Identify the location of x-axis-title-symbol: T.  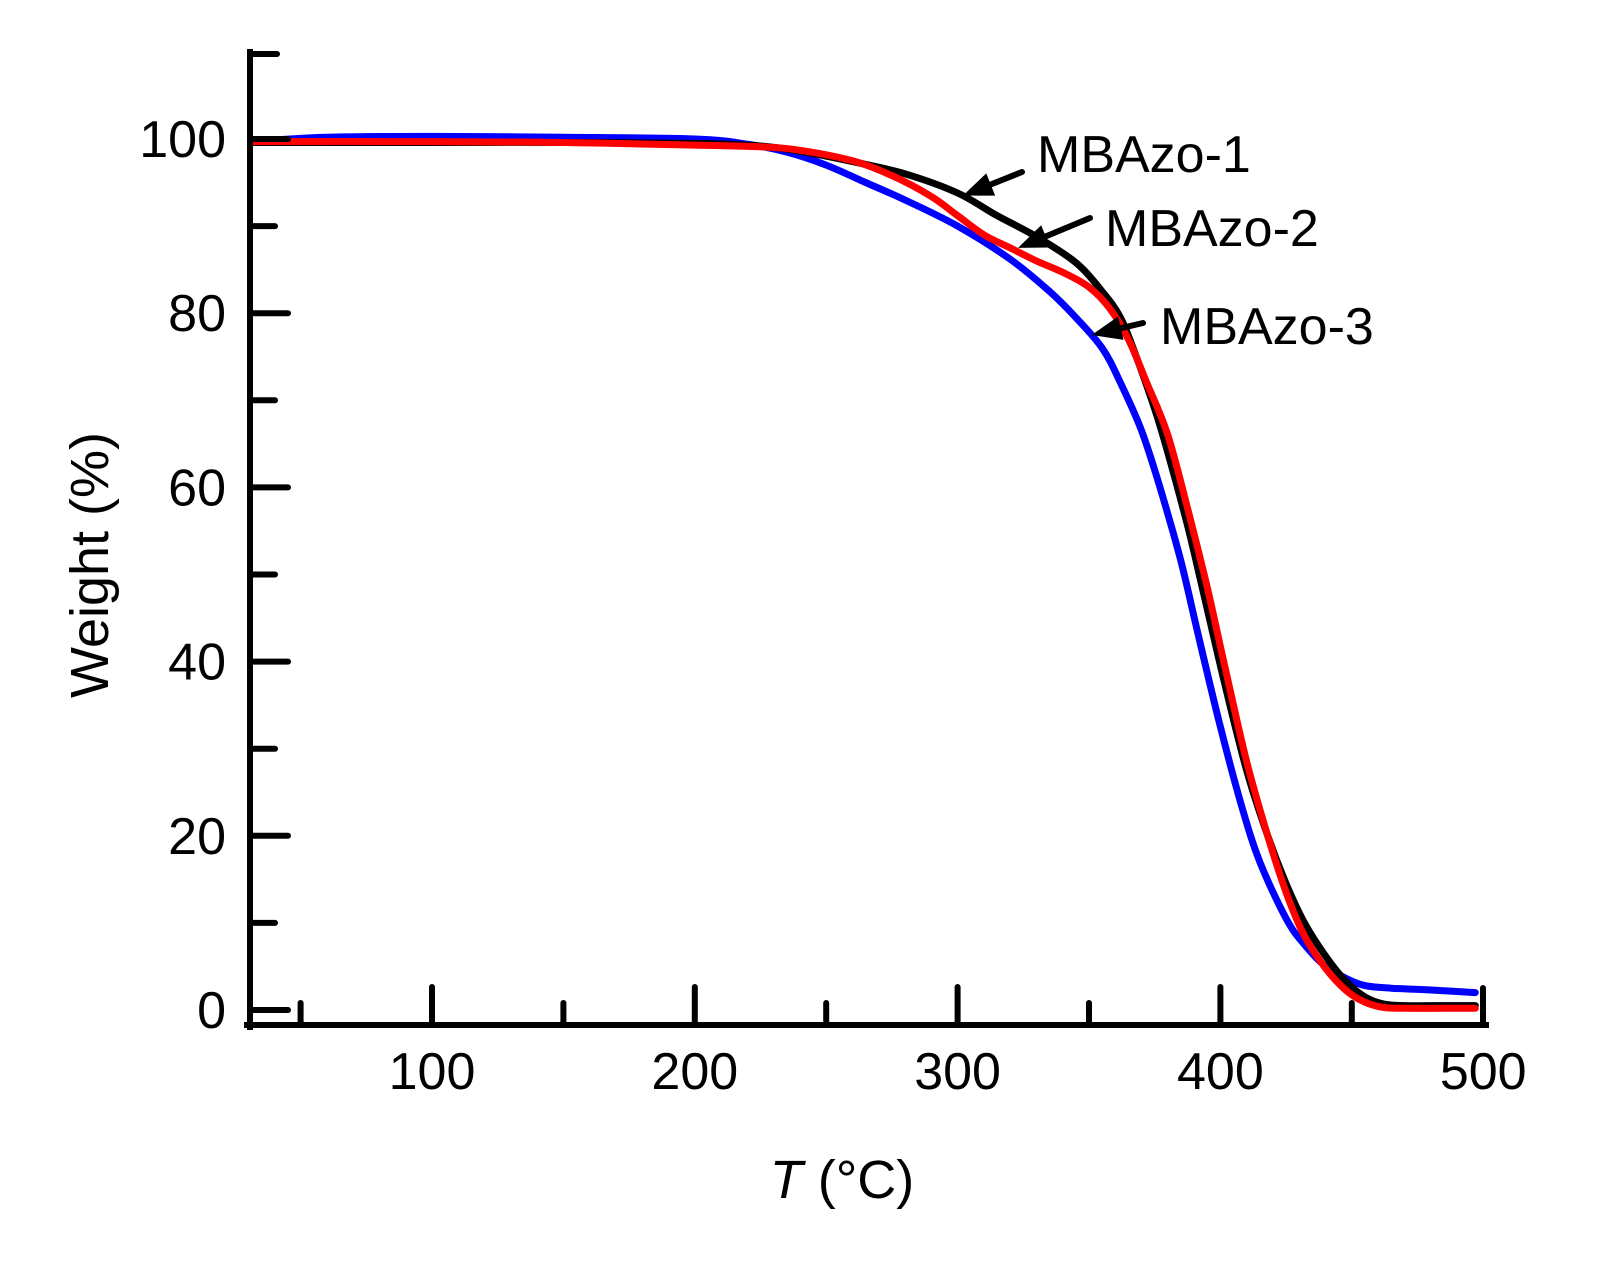
(788, 1180).